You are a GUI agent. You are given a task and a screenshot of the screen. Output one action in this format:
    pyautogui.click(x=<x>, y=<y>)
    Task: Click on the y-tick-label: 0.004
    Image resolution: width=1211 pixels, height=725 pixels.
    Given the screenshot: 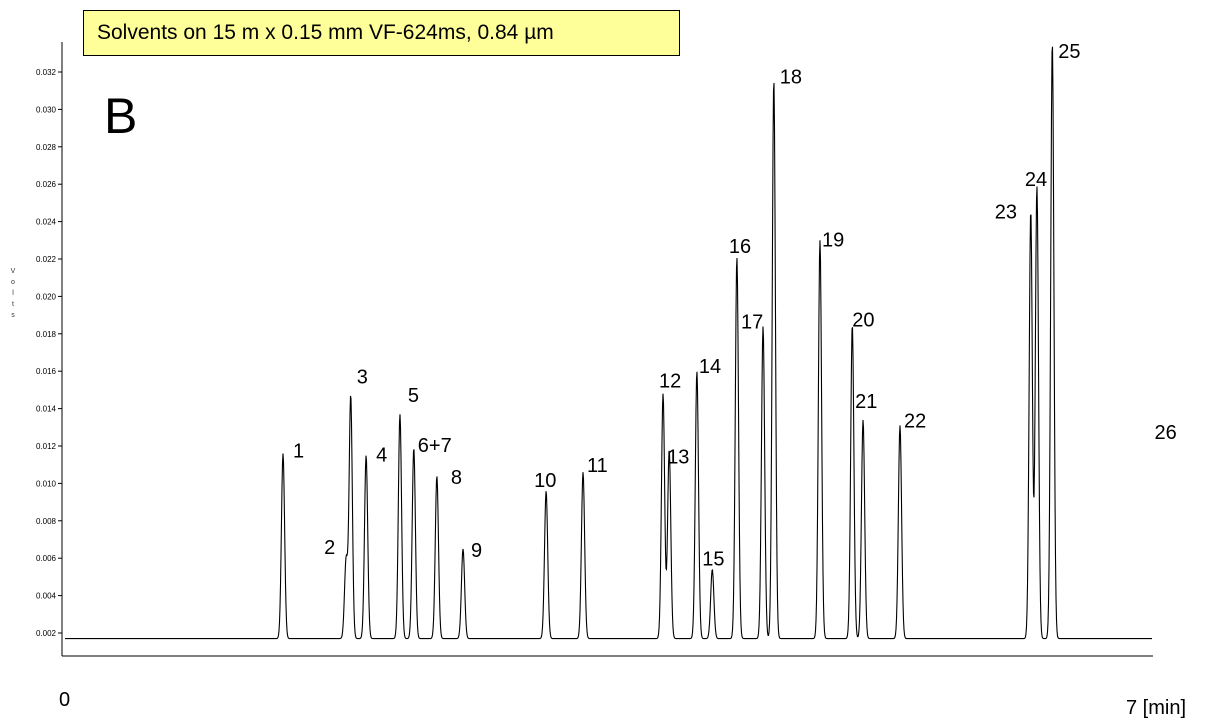 What is the action you would take?
    pyautogui.click(x=46, y=596)
    